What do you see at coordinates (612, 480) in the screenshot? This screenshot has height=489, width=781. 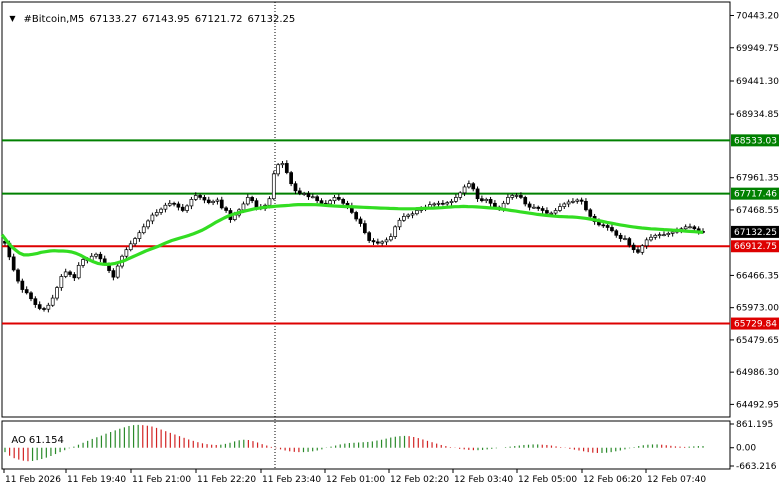 I see `x-tick-label: 12 Feb 06:20` at bounding box center [612, 480].